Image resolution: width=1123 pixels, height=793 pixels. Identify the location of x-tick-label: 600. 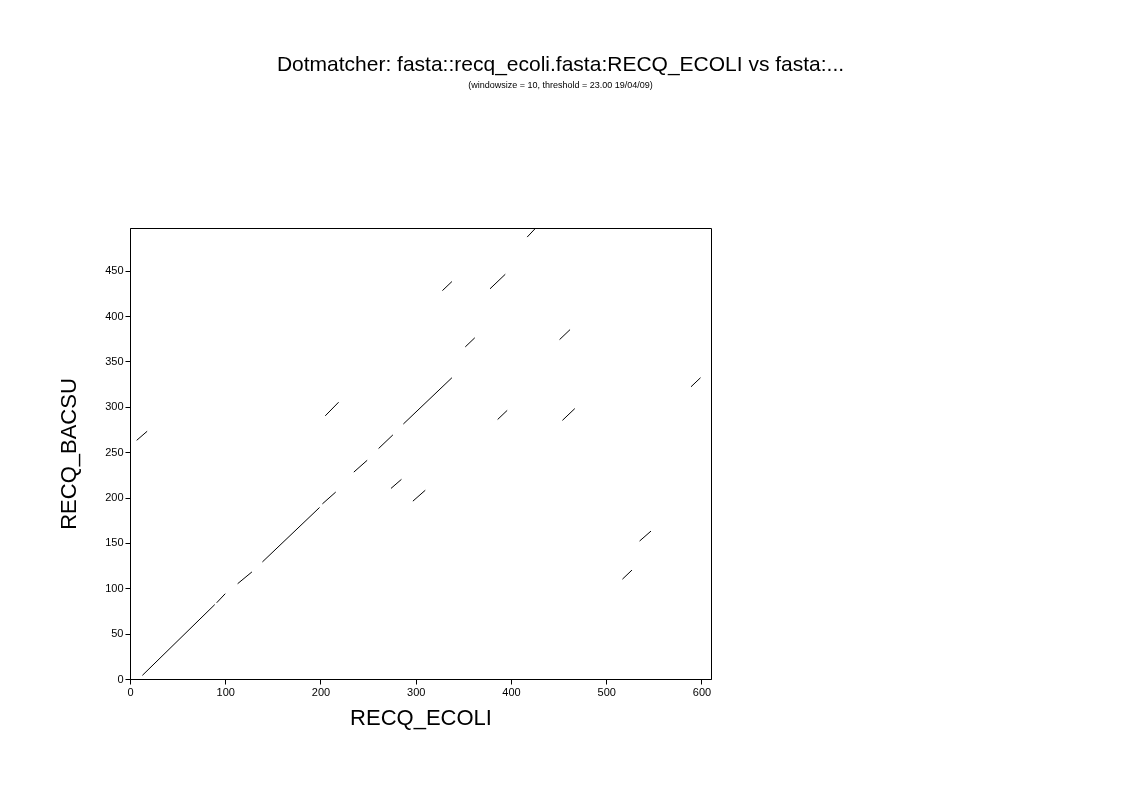
(702, 691).